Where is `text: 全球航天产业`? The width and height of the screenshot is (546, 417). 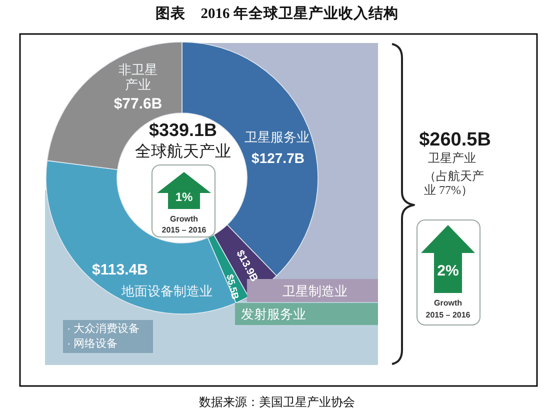
text: 全球航天产业 is located at coordinates (183, 151).